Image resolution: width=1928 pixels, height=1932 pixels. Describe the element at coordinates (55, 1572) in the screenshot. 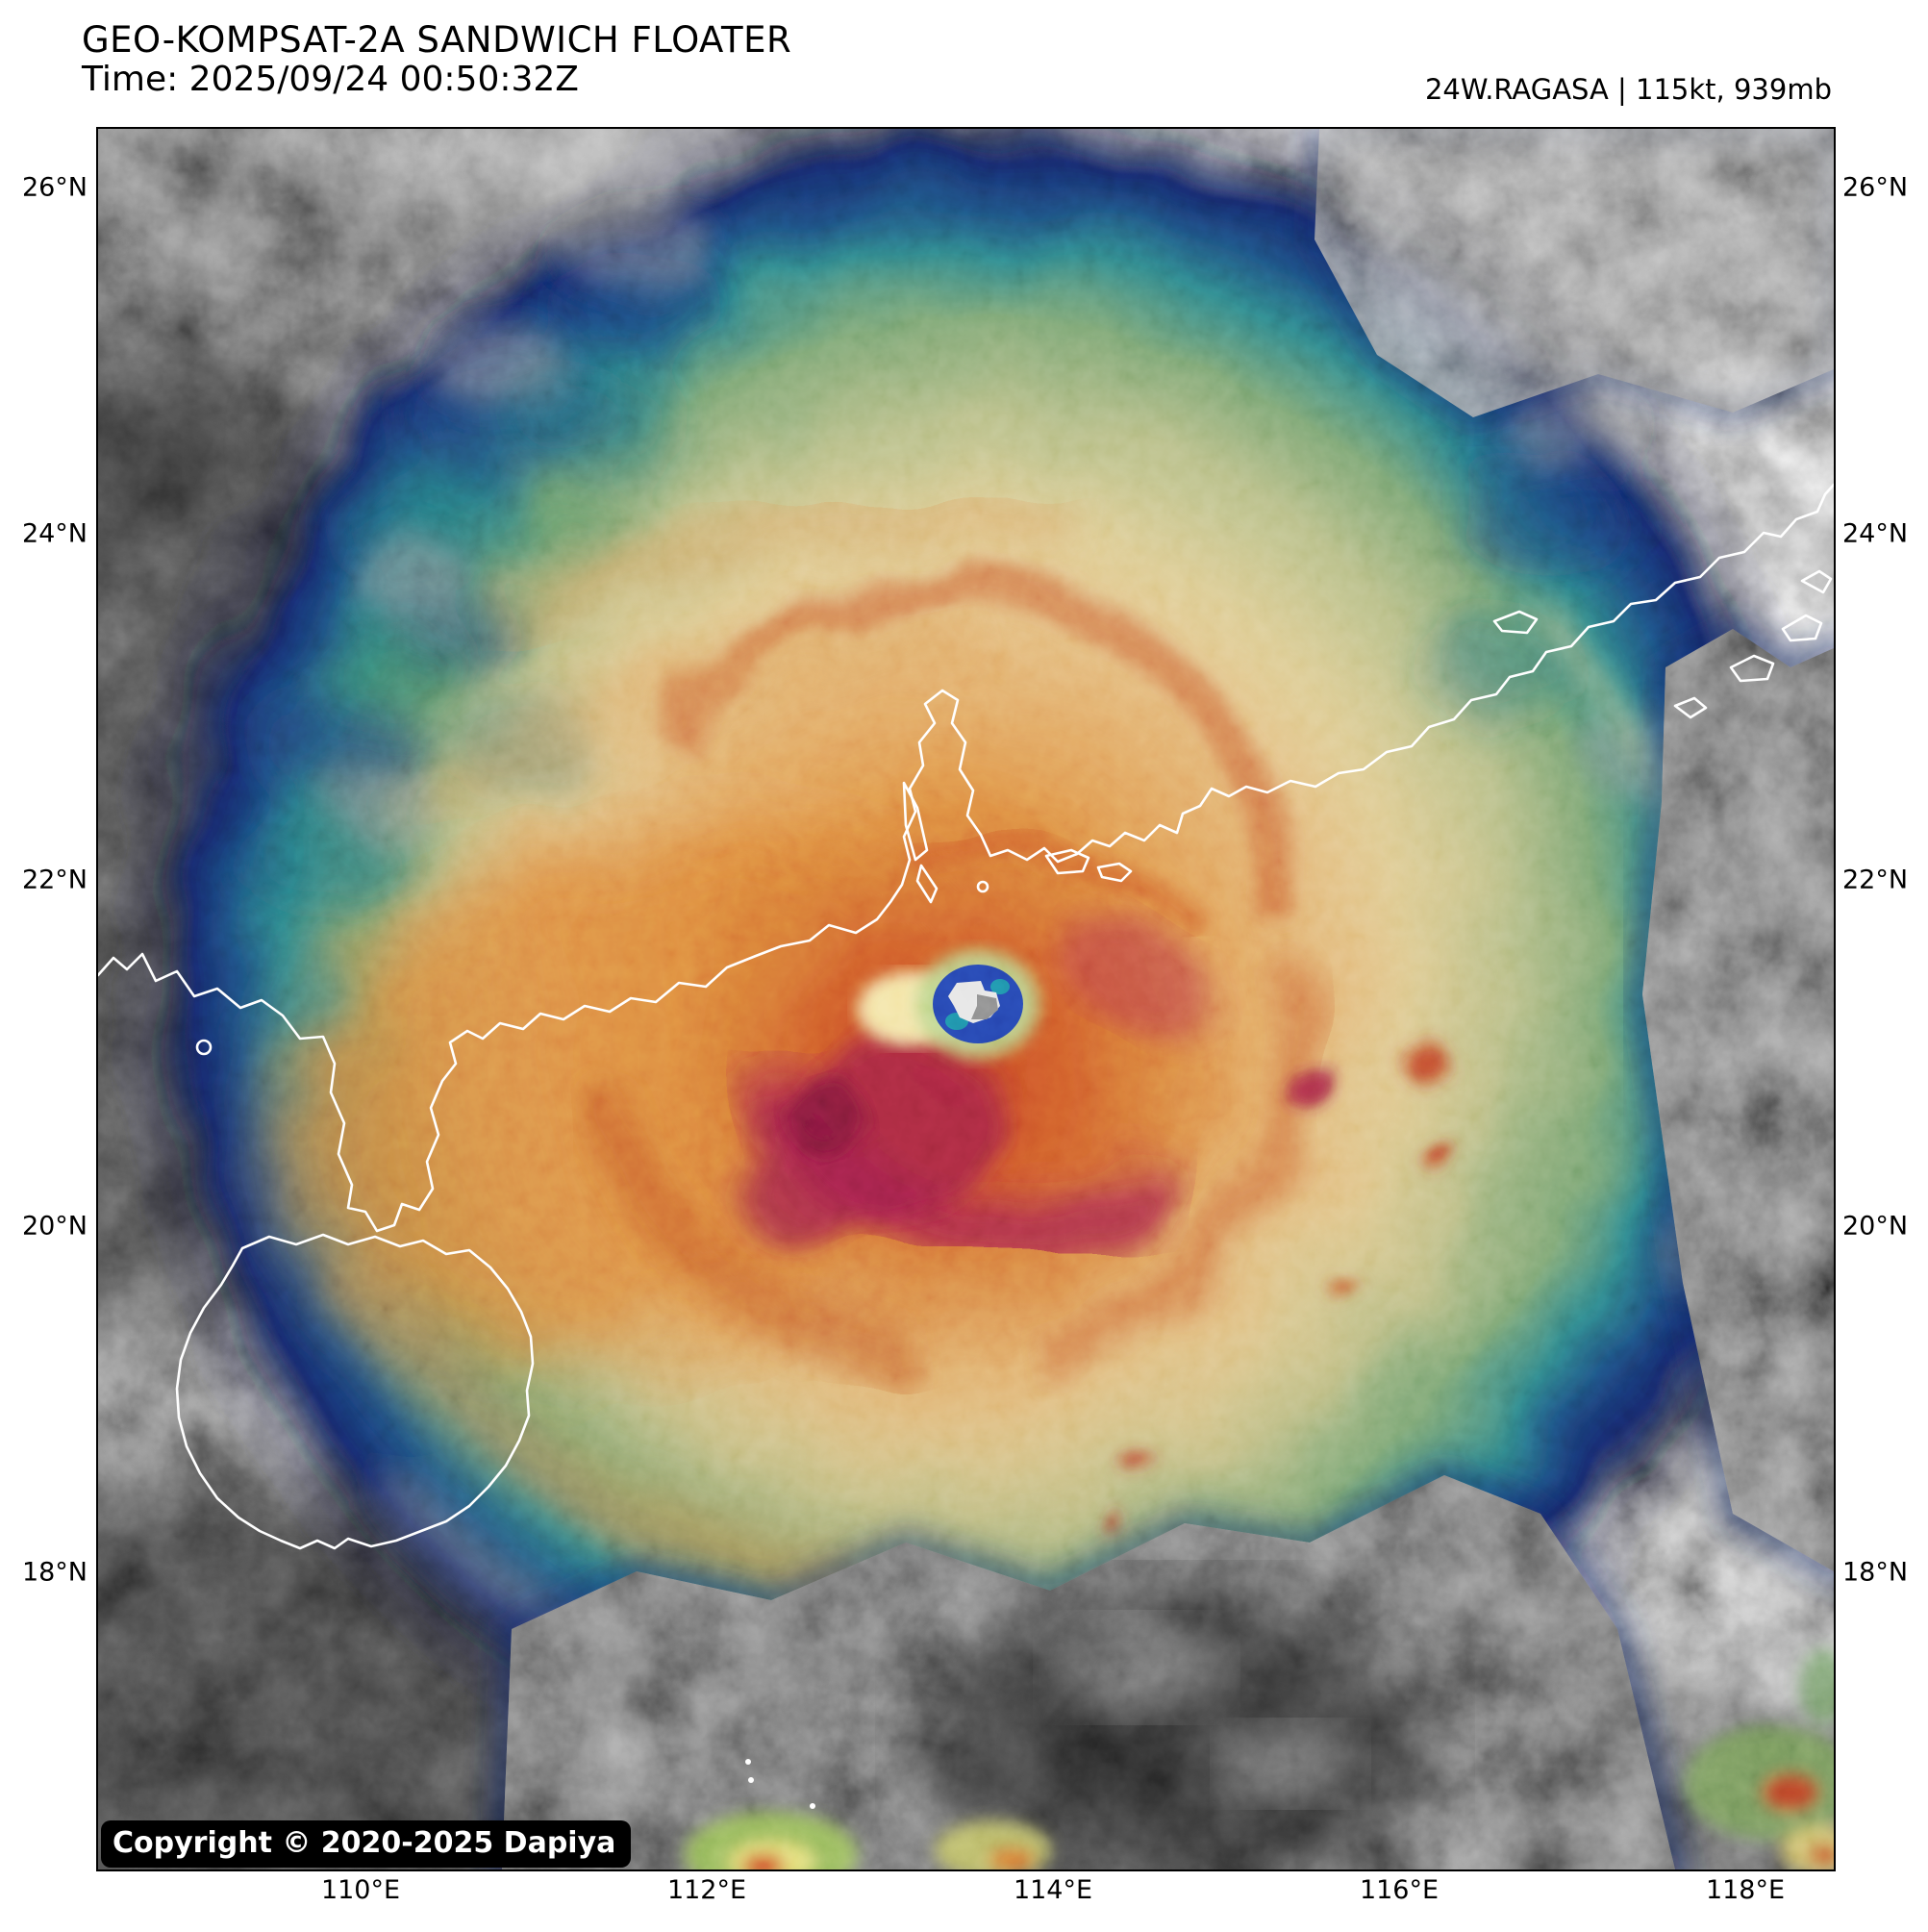

I see `lat-label-left: 18°N` at that location.